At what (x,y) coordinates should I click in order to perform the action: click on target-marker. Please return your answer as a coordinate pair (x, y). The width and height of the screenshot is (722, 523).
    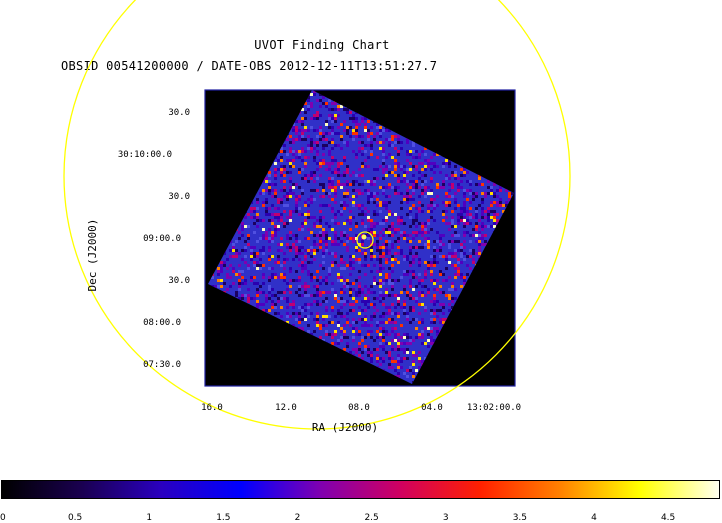
    Looking at the image, I should click on (365, 240).